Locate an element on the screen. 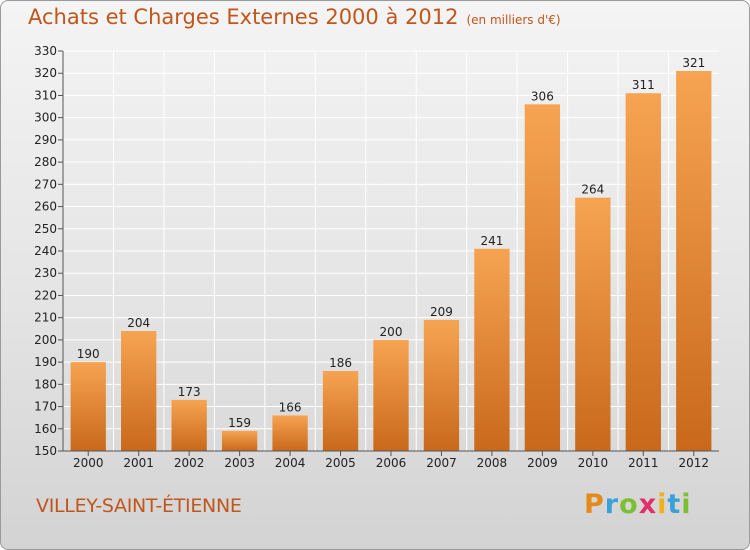 Image resolution: width=750 pixels, height=550 pixels. y-tick-label: 240 is located at coordinates (45, 251).